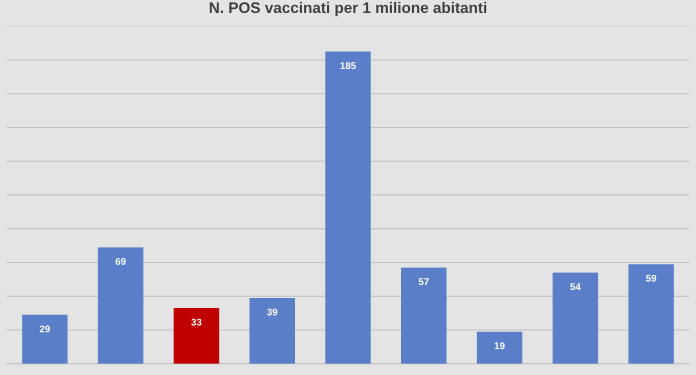 Image resolution: width=696 pixels, height=375 pixels. I want to click on data-label: 19, so click(499, 346).